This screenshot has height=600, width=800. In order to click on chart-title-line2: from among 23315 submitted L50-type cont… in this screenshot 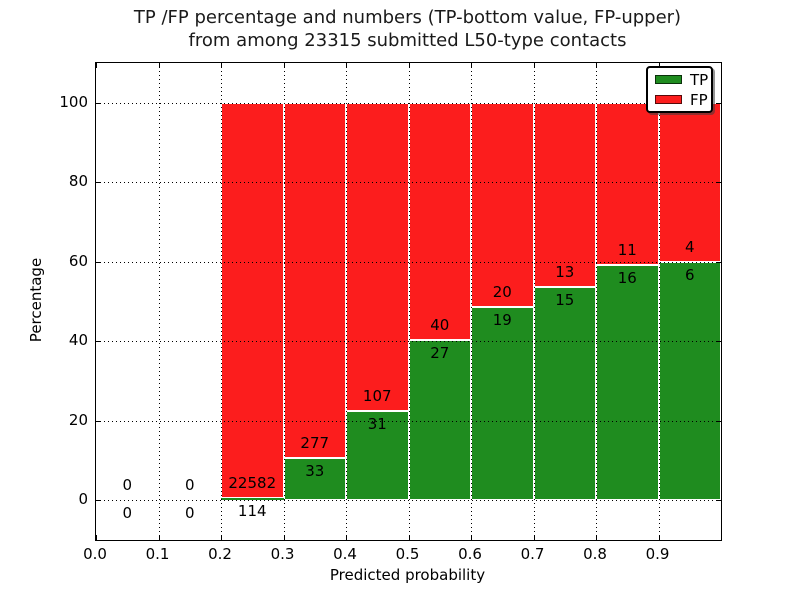, I will do `click(407, 40)`.